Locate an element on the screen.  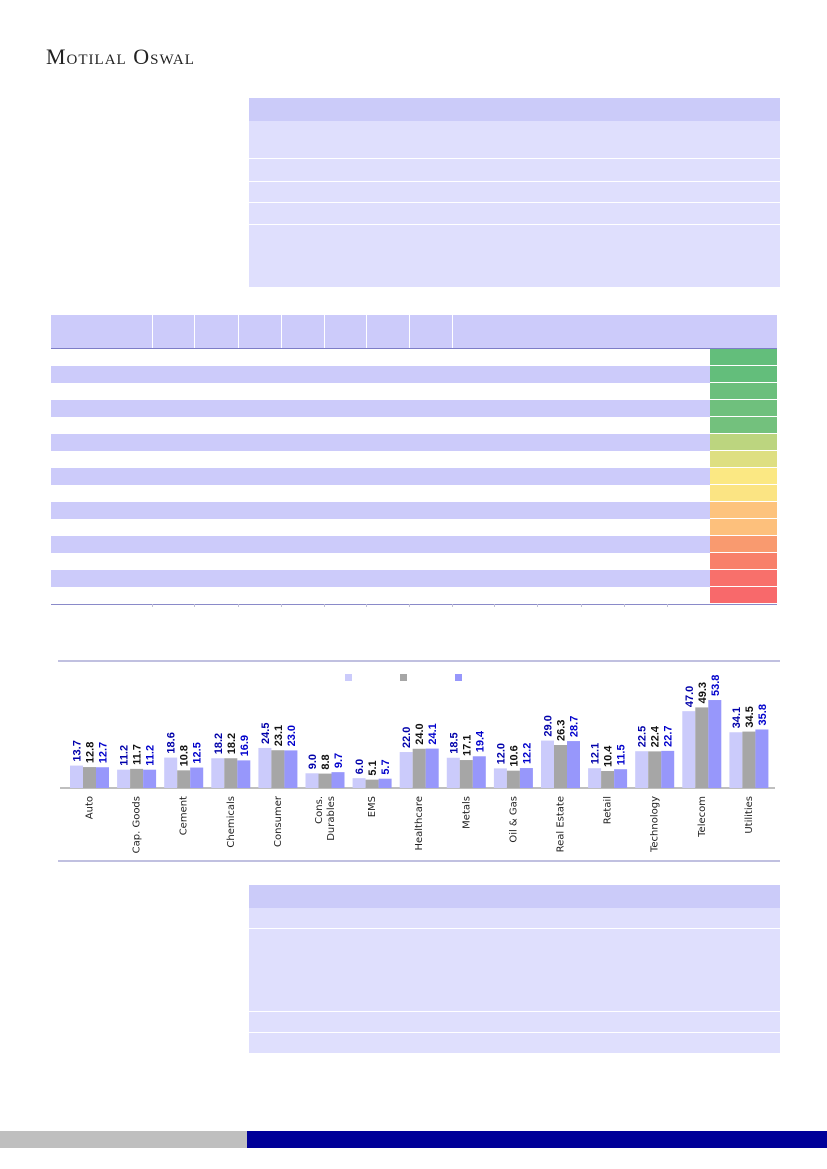
data-label: 35.8 is located at coordinates (763, 714).